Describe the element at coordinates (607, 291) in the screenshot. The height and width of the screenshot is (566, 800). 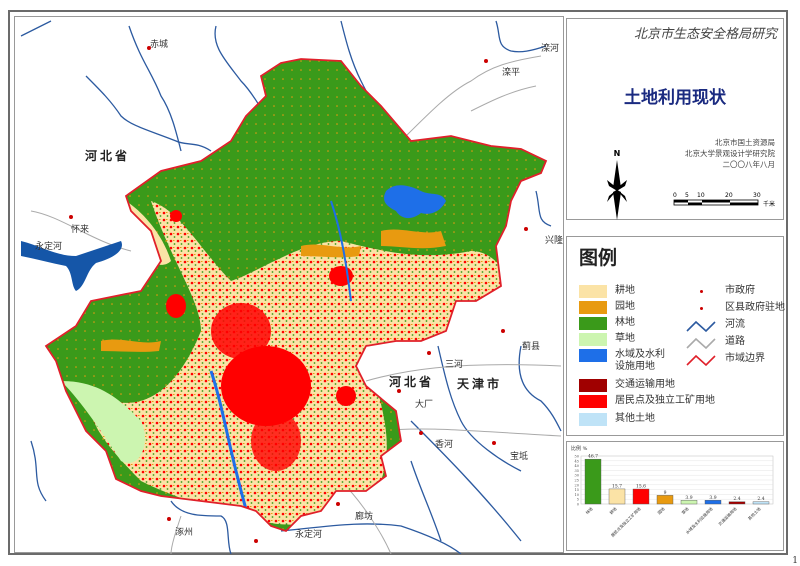
I see `legend-item: 耕地` at that location.